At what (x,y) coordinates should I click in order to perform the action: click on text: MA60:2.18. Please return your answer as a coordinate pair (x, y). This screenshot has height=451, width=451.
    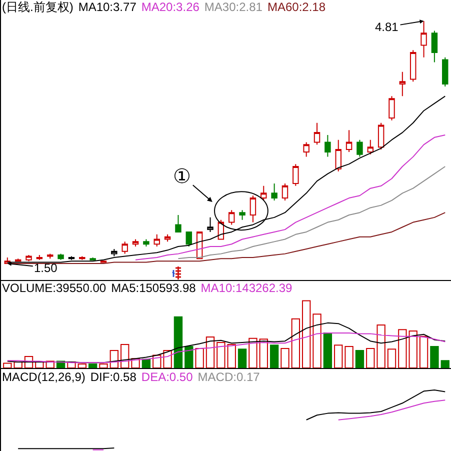
    Looking at the image, I should click on (296, 7).